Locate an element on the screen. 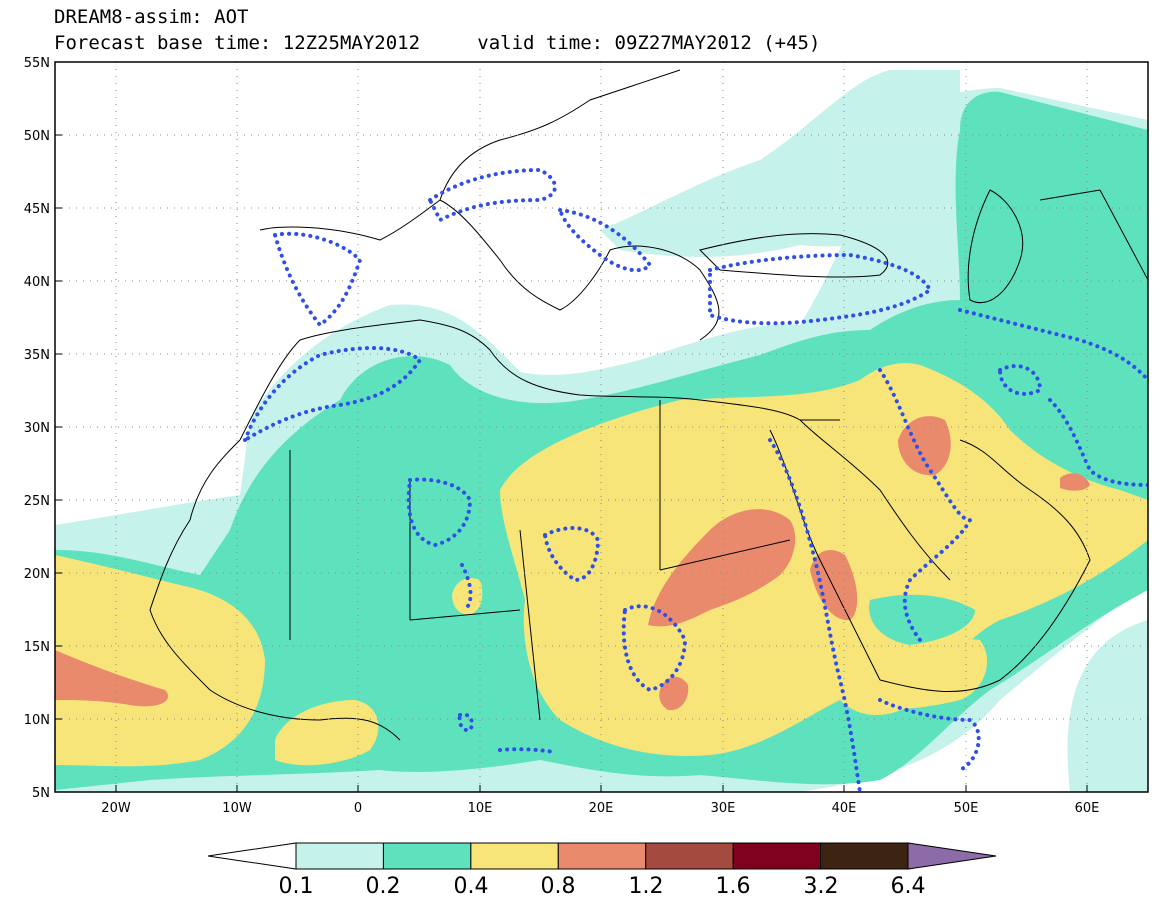 This screenshot has width=1165, height=905. colorbar-label: 1.2 is located at coordinates (646, 886).